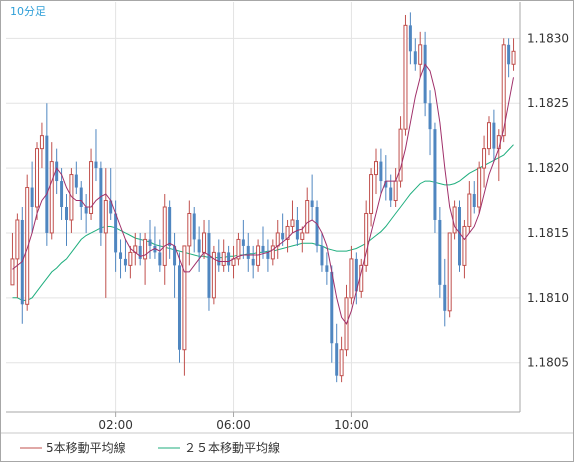 The height and width of the screenshot is (462, 574). Describe the element at coordinates (232, 447) in the screenshot. I see `legend-label: ２５本移動平均線` at that location.